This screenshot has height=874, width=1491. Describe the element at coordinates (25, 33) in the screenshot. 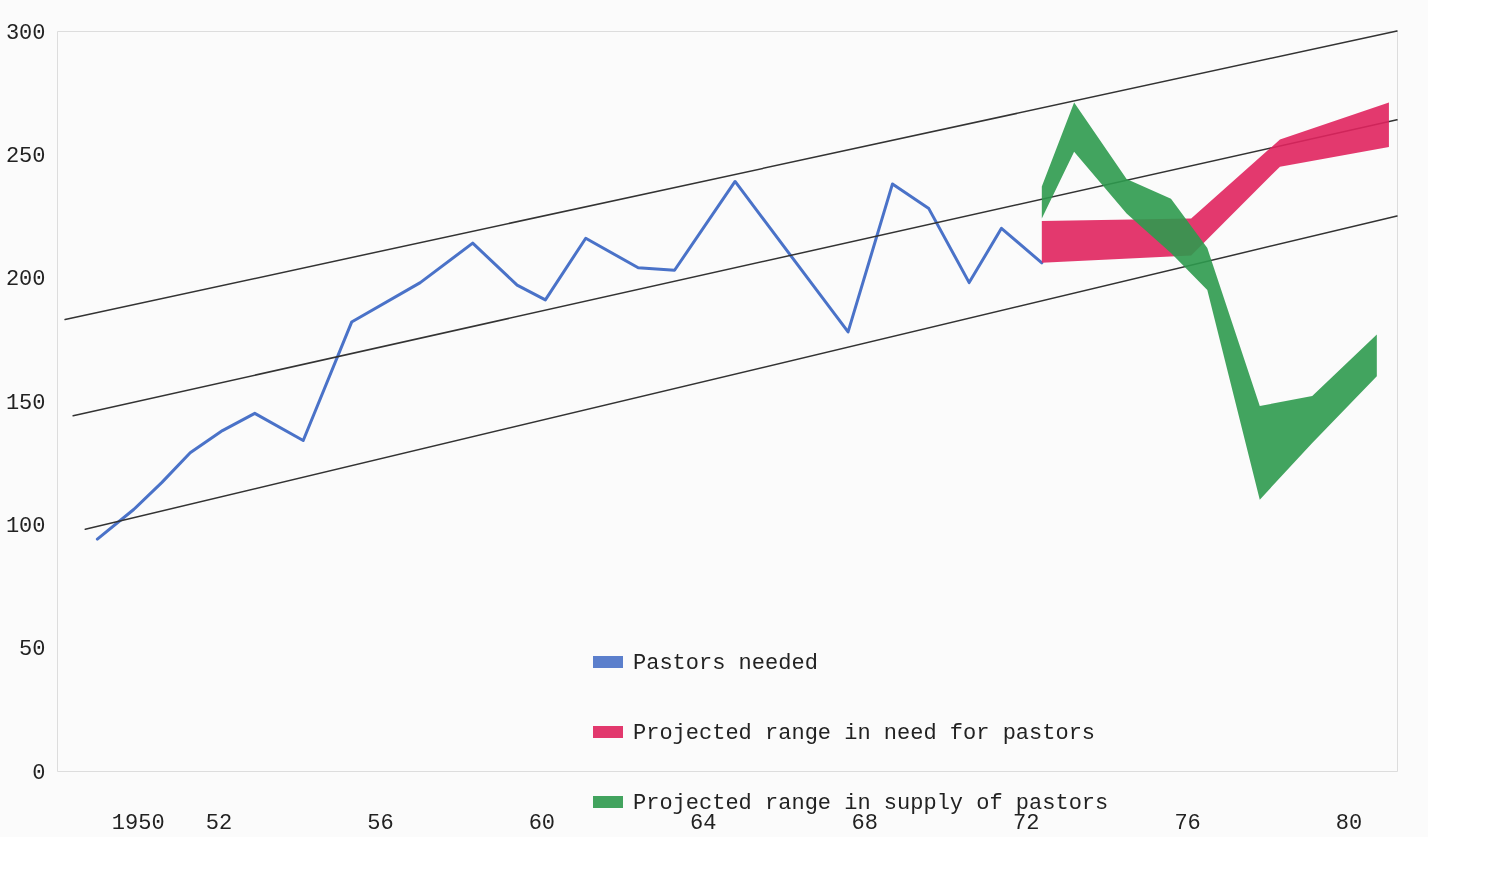

I see `y-tick-label: 300` at that location.